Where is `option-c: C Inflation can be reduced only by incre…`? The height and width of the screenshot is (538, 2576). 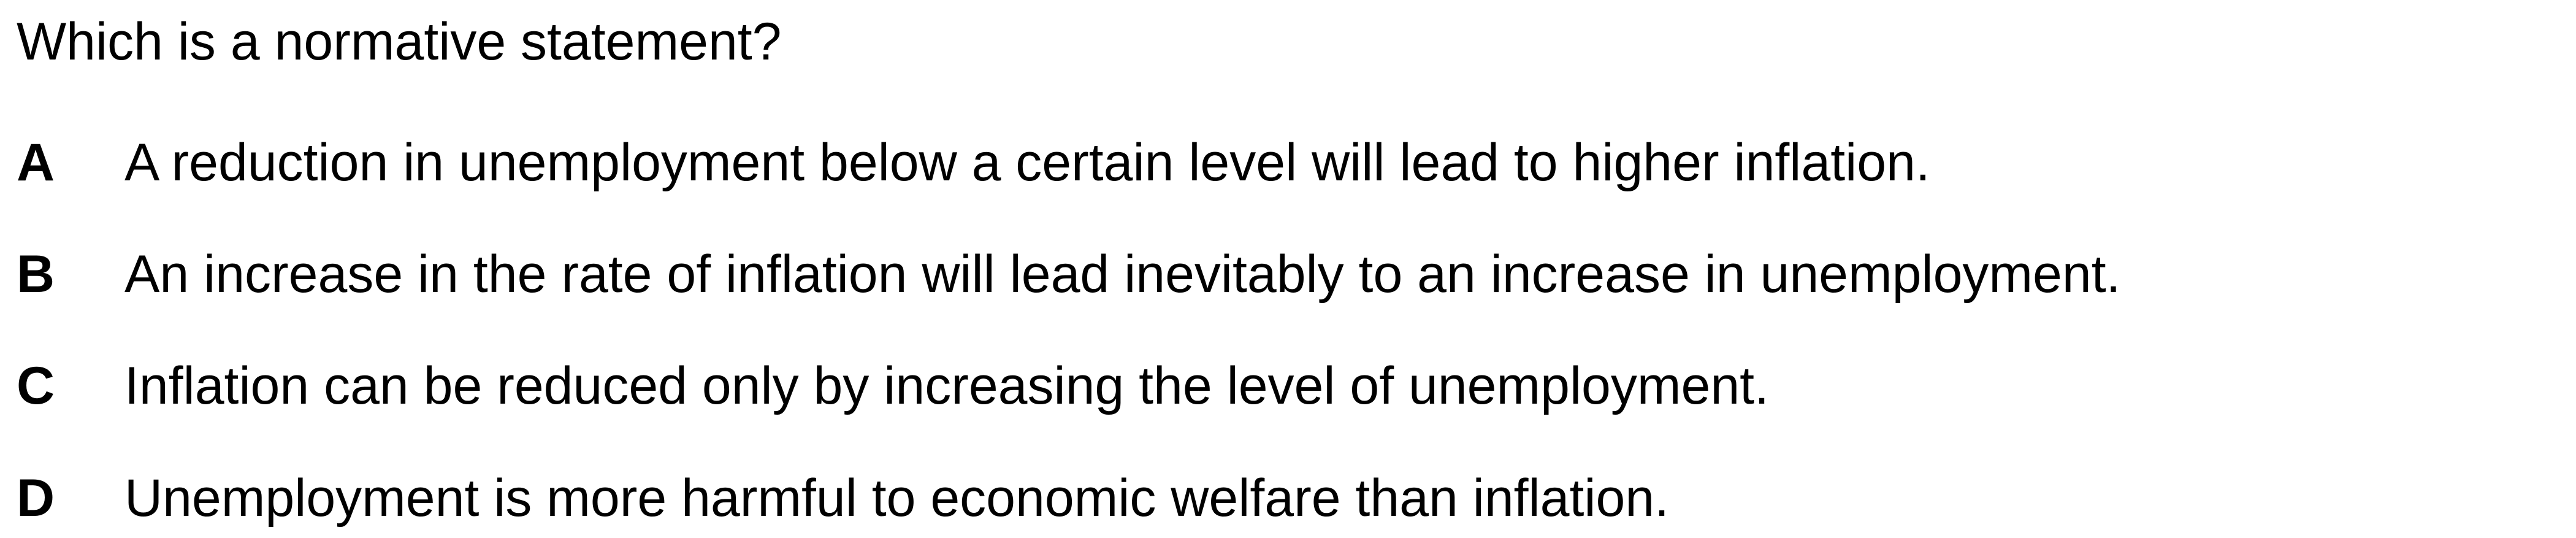
option-c: C Inflation can be reduced only by incre… is located at coordinates (1288, 386).